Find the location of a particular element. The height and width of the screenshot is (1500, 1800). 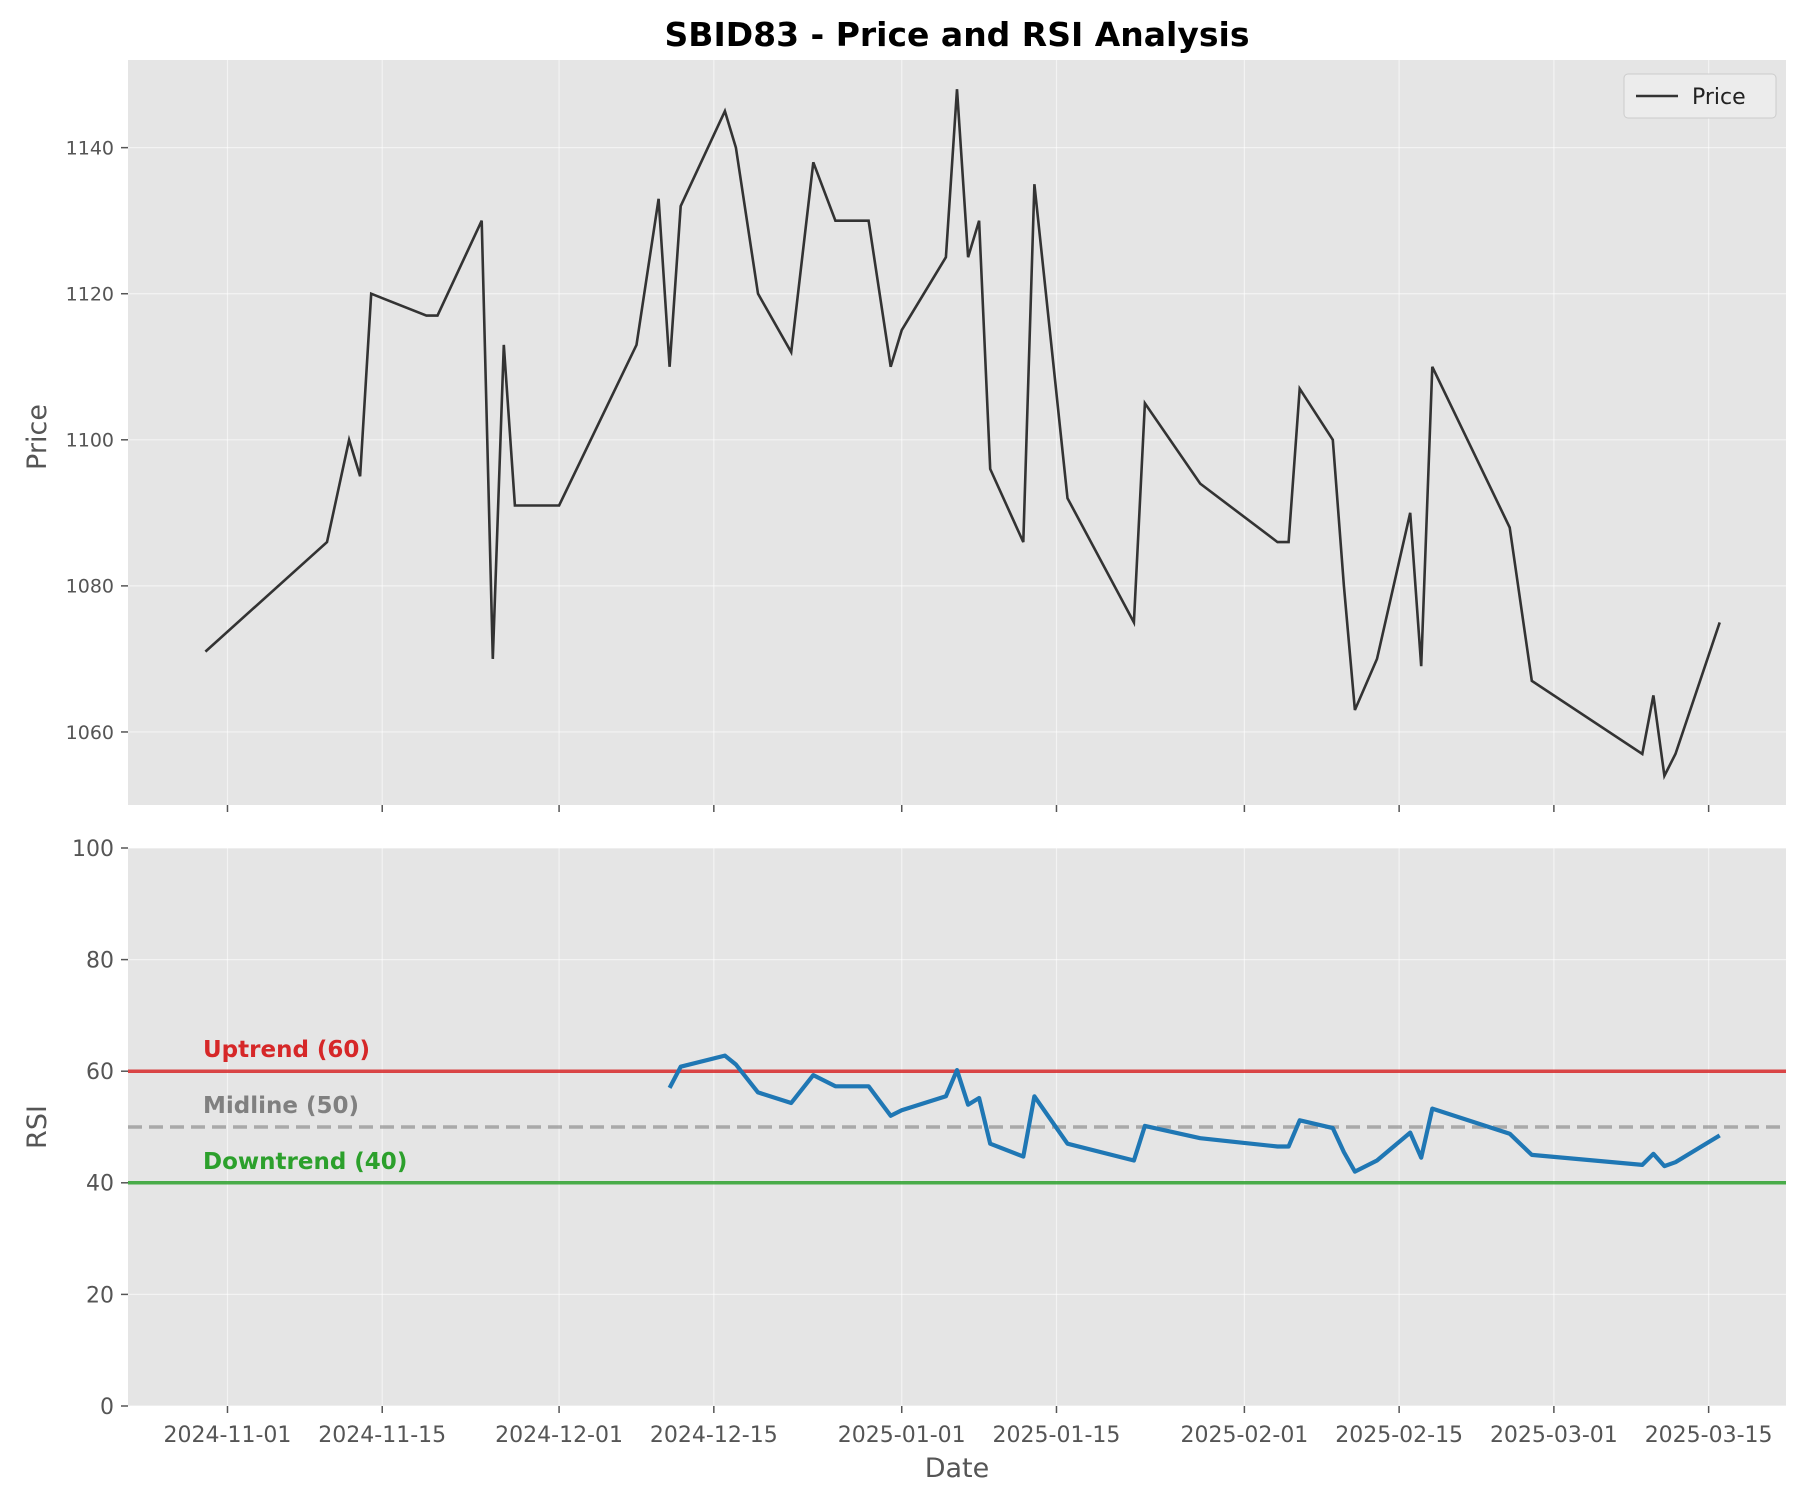

y-tick-label: 1080 is located at coordinates (90, 587).